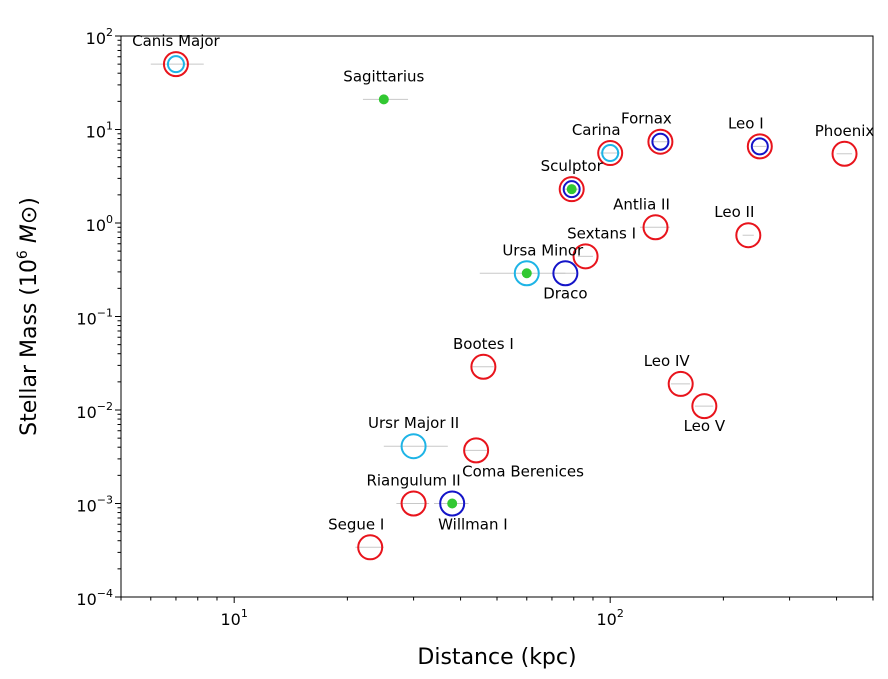 This screenshot has height=679, width=888. Describe the element at coordinates (641, 204) in the screenshot. I see `point-label-antlia-ii: Antlia II` at that location.